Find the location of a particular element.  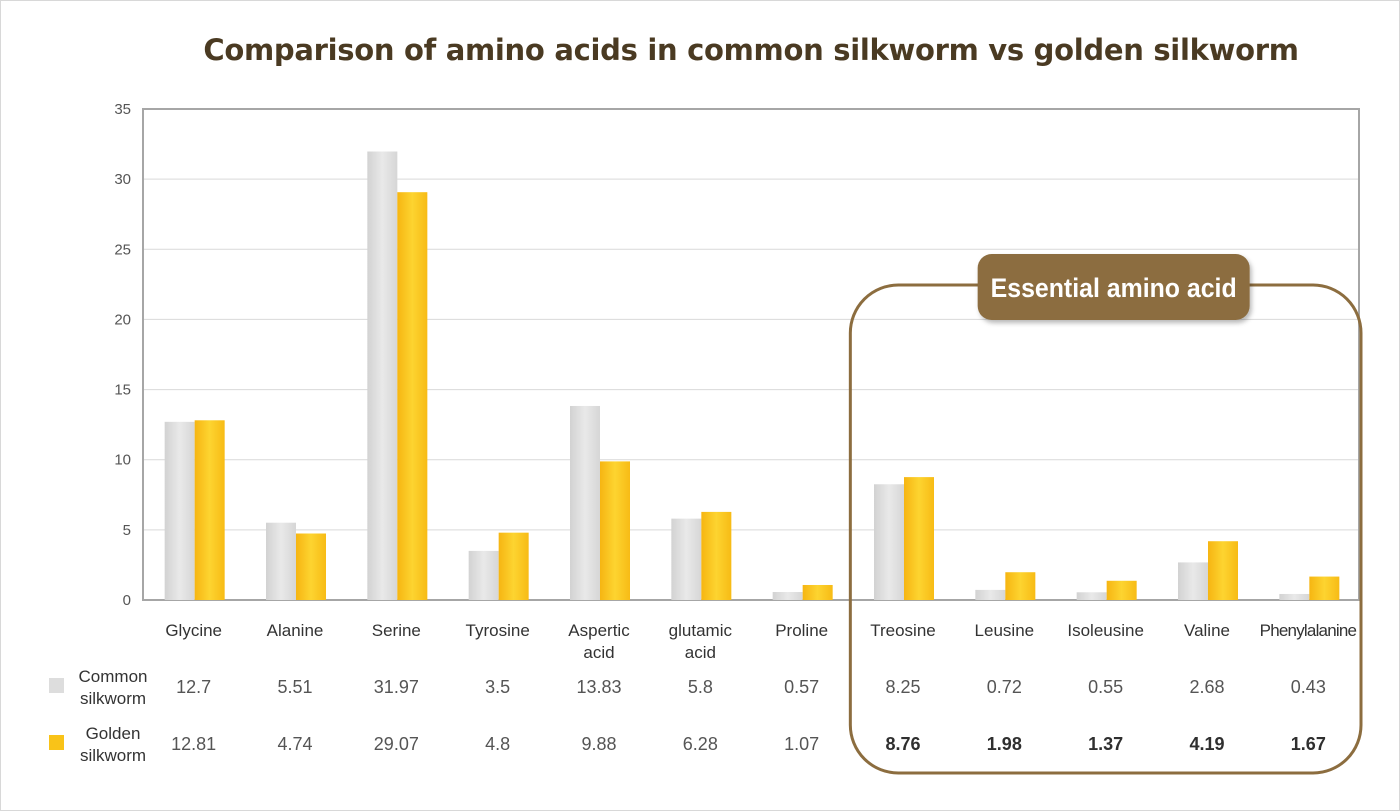

y-tick-label: 10 is located at coordinates (122, 460).